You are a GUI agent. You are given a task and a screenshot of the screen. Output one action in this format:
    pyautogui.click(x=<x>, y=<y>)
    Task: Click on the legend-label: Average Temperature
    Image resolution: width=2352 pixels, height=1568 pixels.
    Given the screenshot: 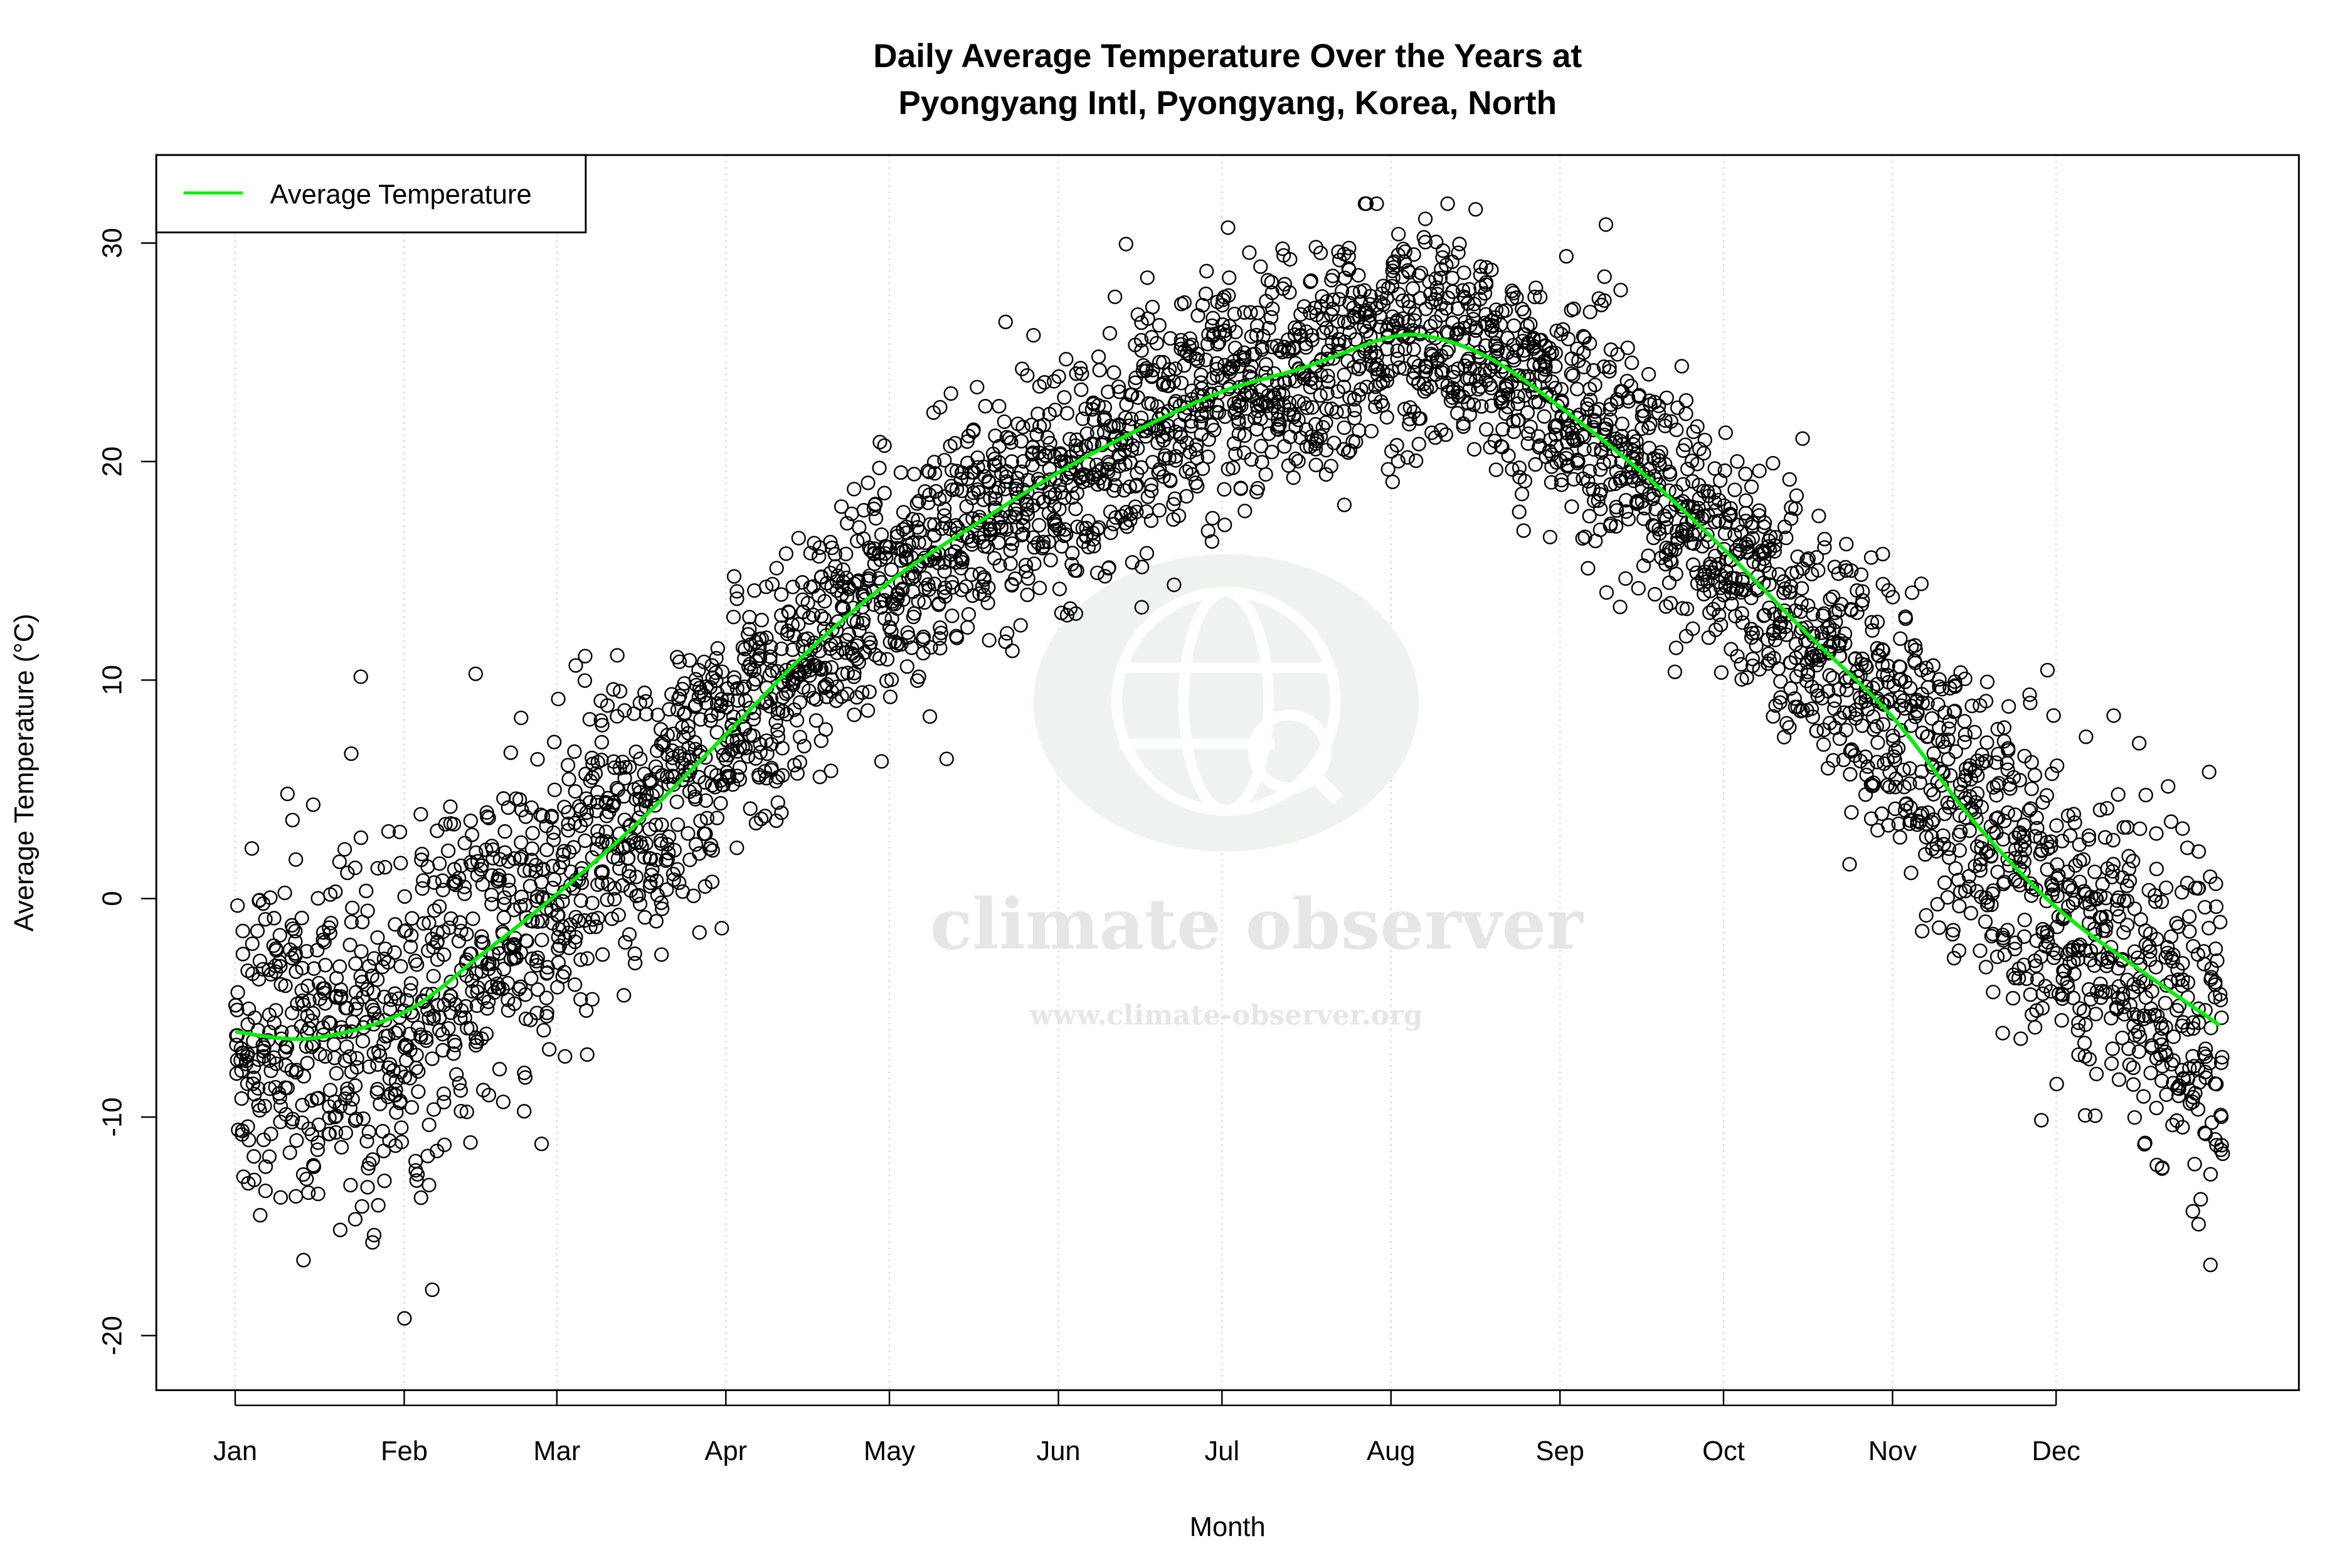 What is the action you would take?
    pyautogui.click(x=401, y=195)
    